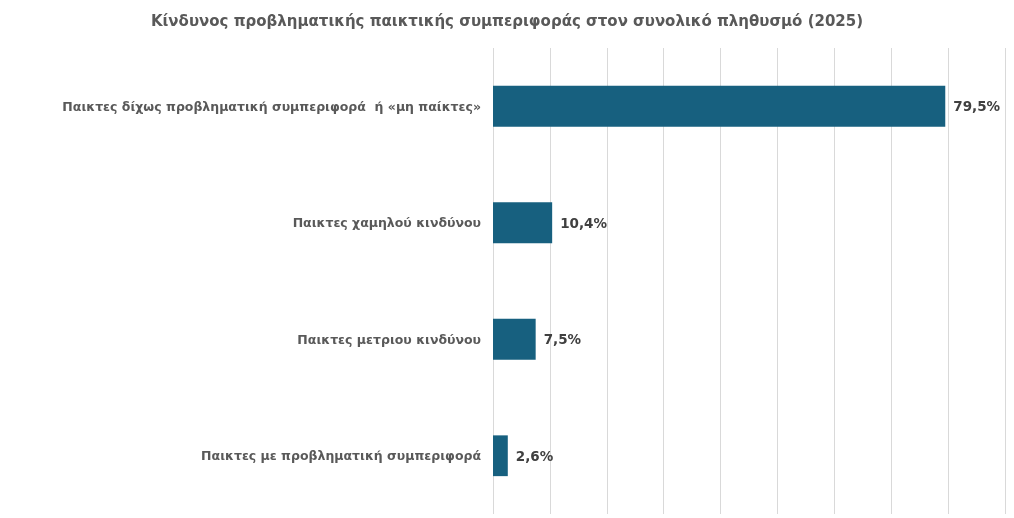  What do you see at coordinates (534, 455) in the screenshot?
I see `data-label: 2,6%` at bounding box center [534, 455].